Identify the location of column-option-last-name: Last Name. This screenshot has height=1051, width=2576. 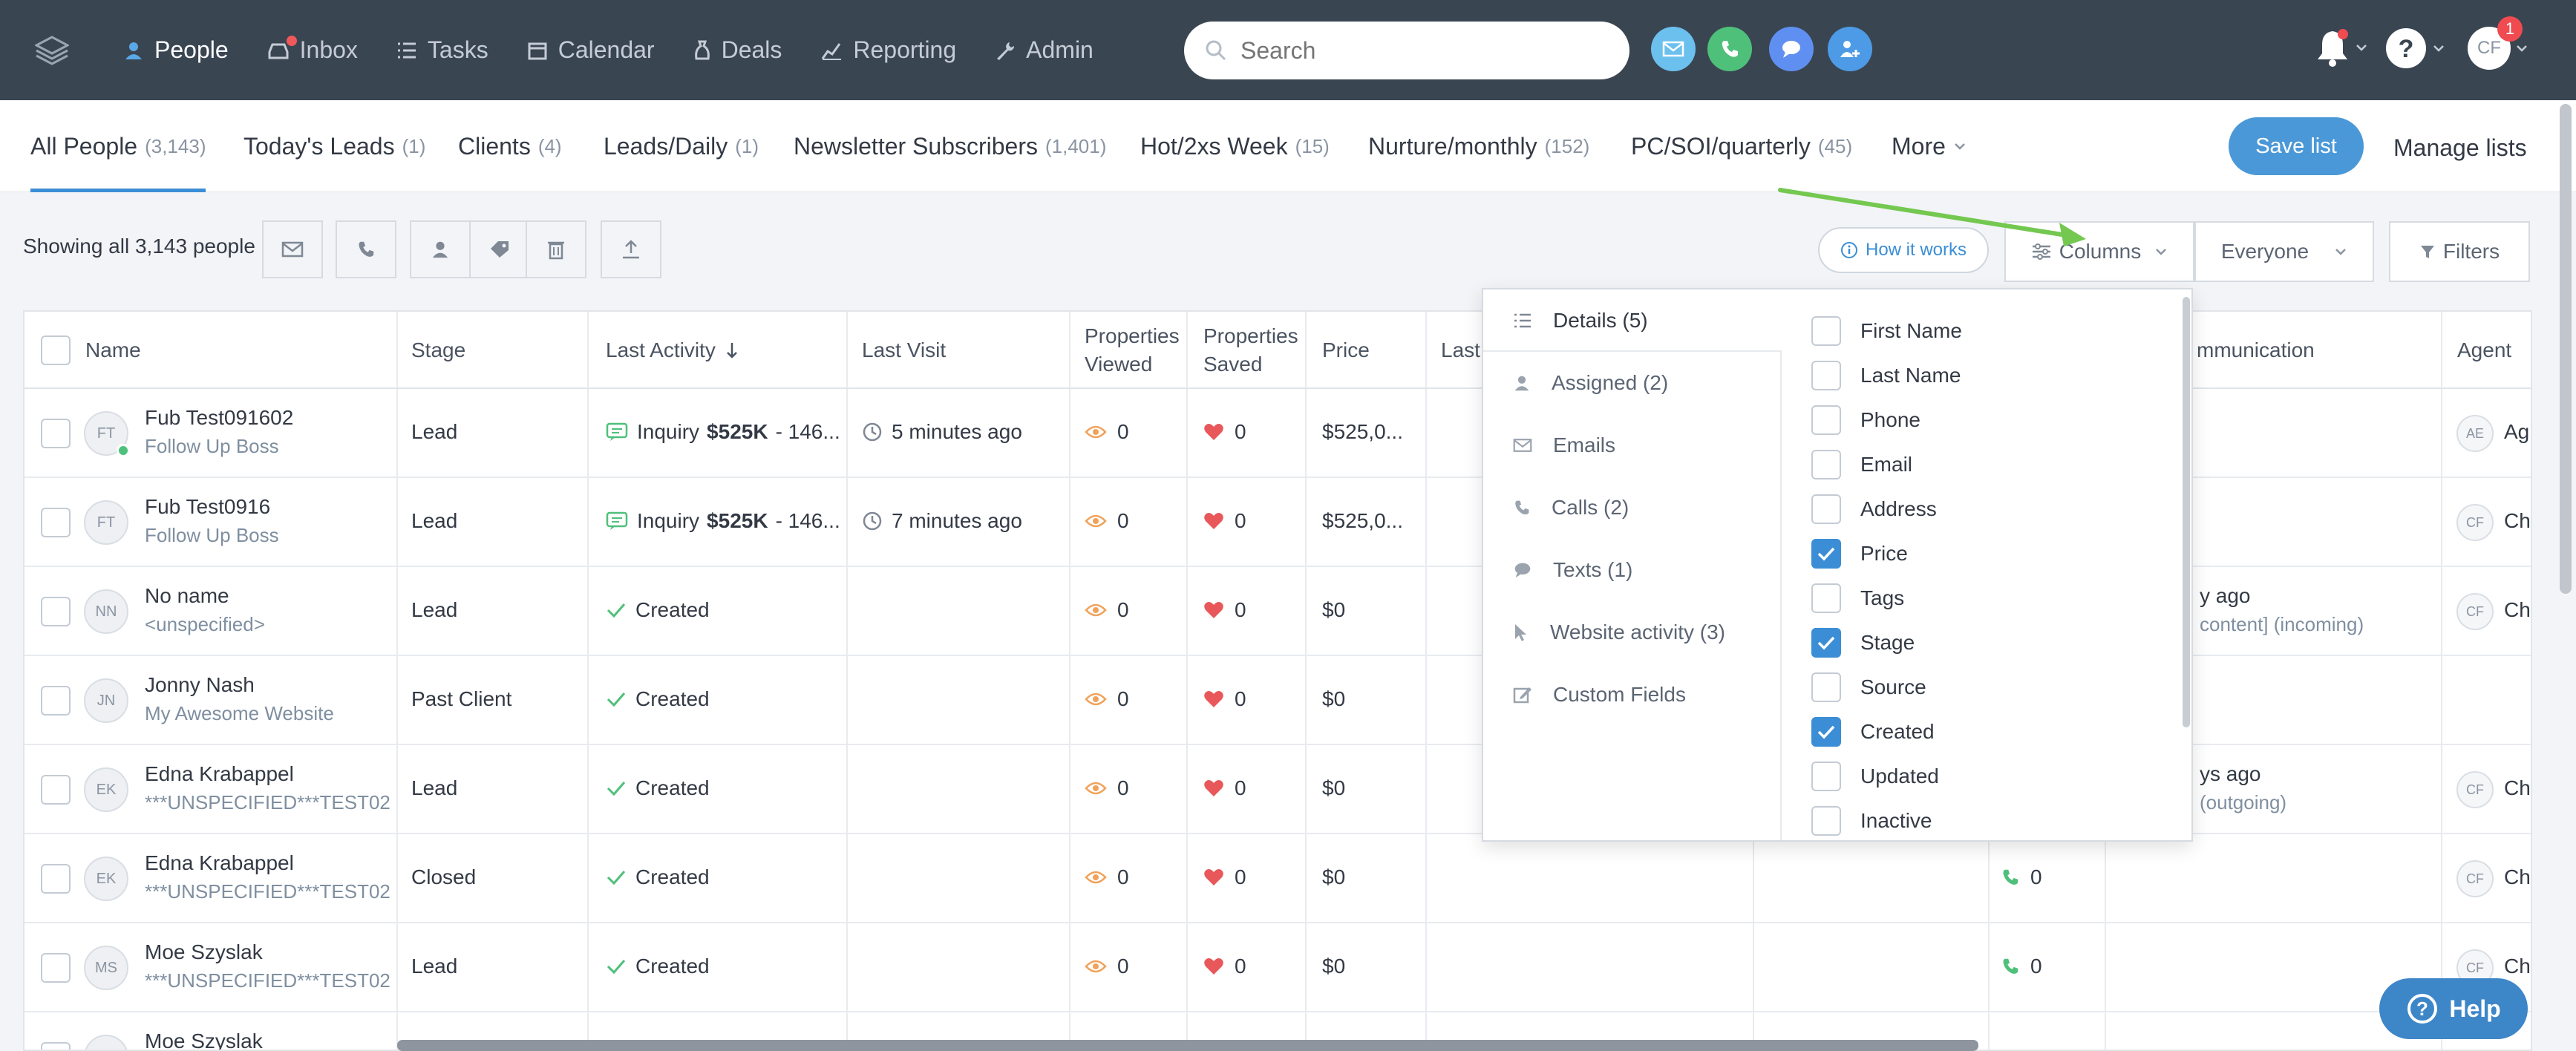
(1886, 375).